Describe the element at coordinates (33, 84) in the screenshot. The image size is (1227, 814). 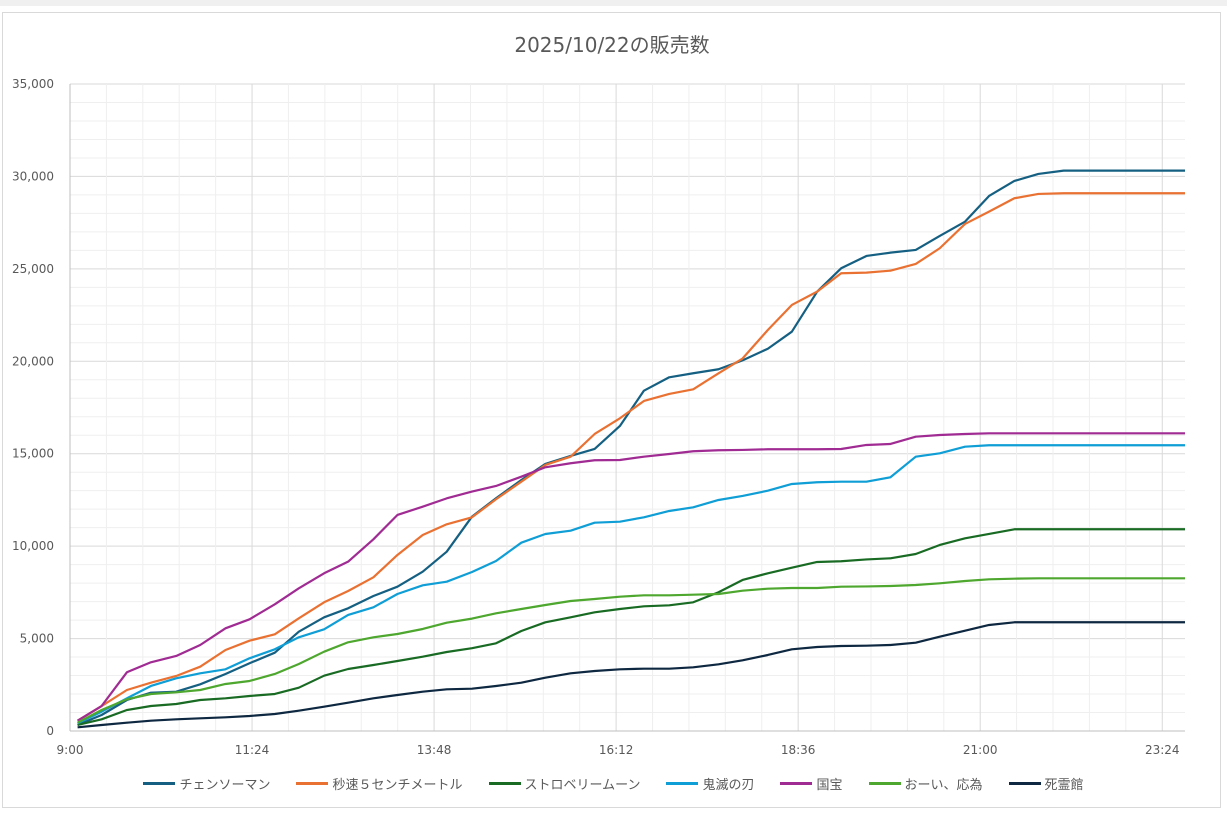
I see `y-tick-label: 35,000` at that location.